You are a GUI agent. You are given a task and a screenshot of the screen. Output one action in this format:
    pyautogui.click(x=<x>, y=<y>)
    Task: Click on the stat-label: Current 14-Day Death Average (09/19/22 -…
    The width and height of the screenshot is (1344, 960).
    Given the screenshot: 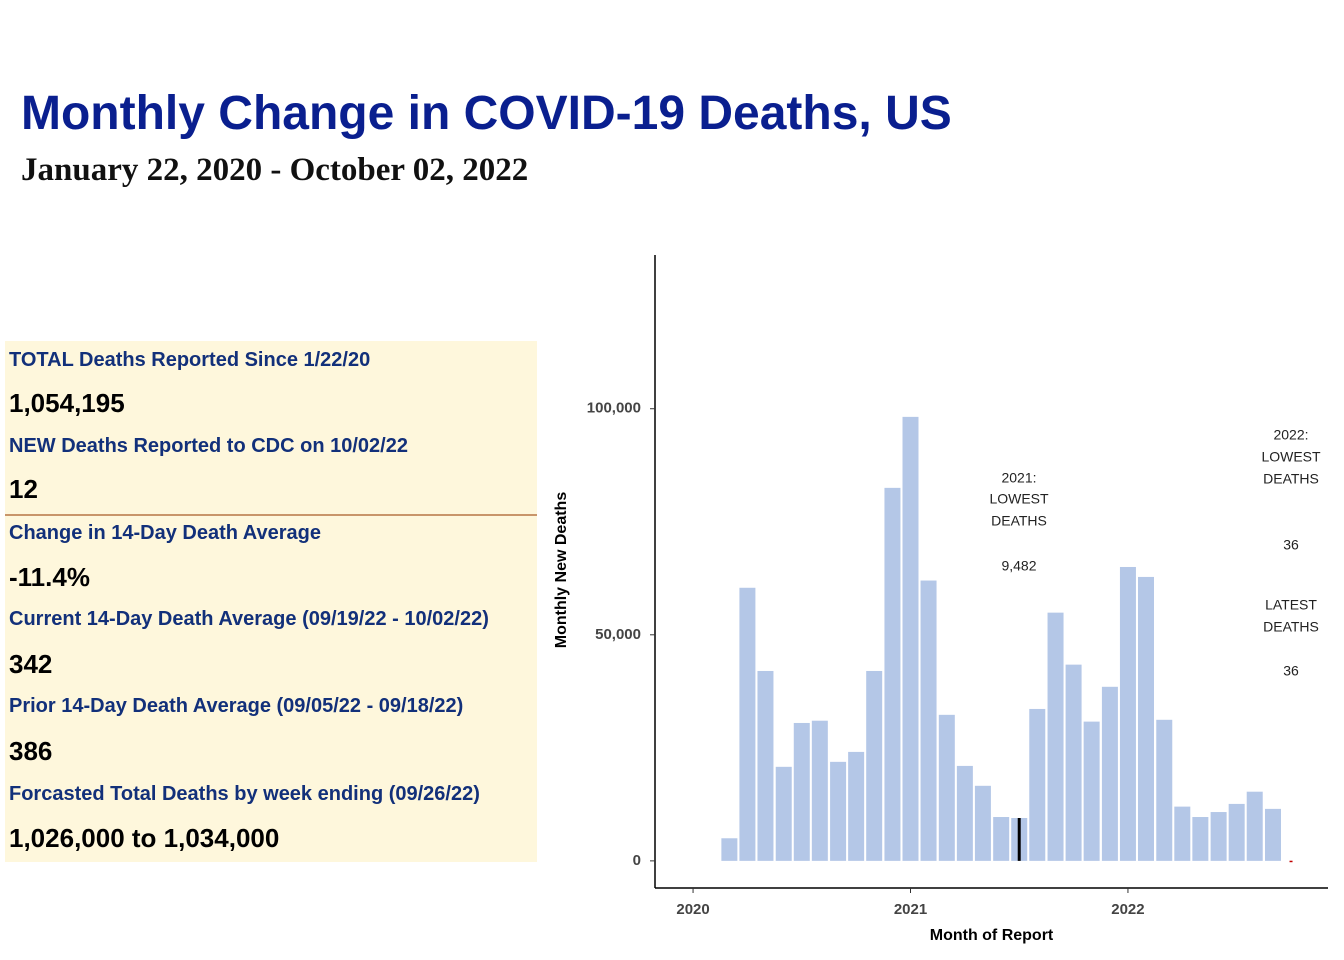 What is the action you would take?
    pyautogui.click(x=249, y=619)
    